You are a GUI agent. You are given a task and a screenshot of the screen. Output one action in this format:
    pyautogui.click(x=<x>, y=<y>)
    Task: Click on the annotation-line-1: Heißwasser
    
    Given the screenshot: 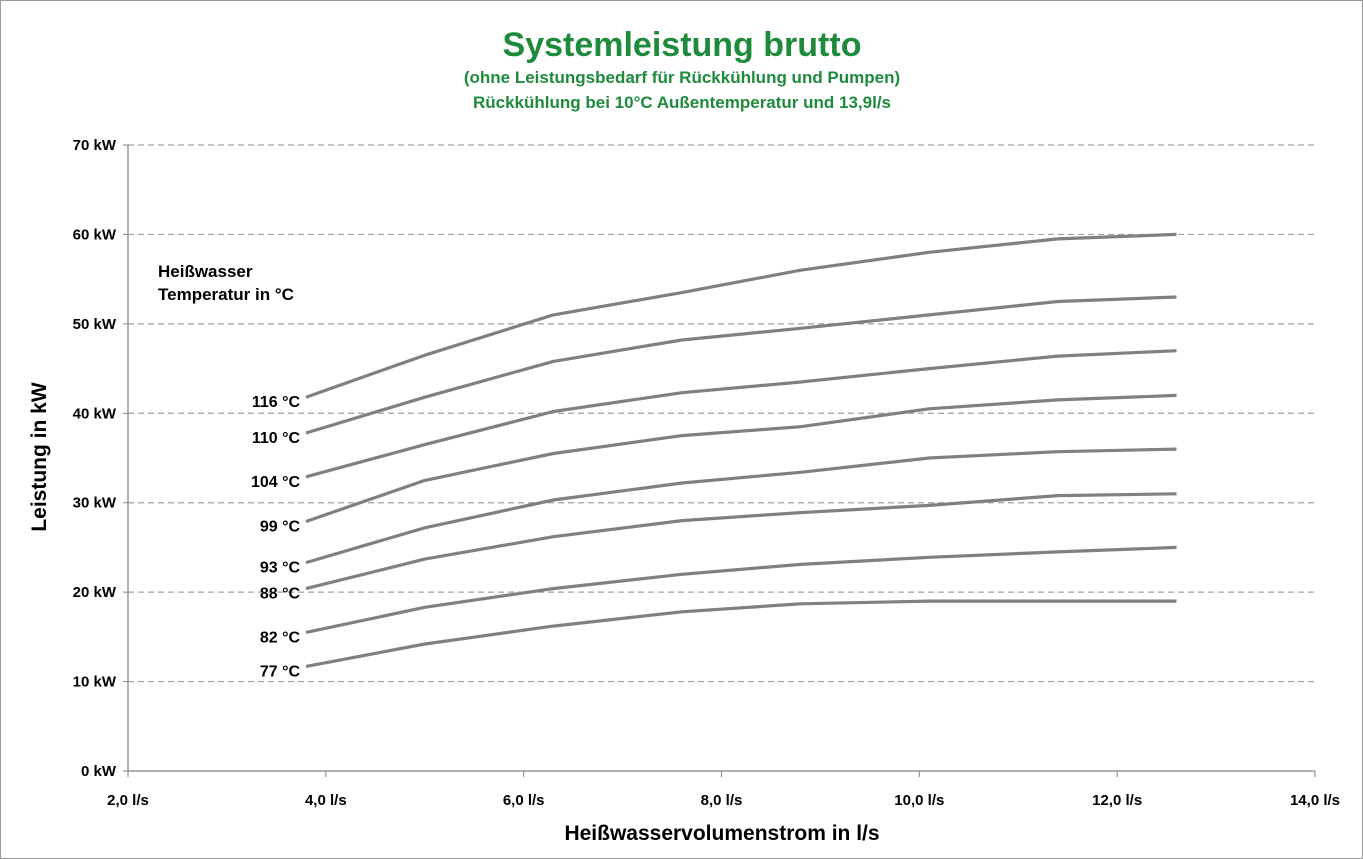 What is the action you would take?
    pyautogui.click(x=205, y=271)
    